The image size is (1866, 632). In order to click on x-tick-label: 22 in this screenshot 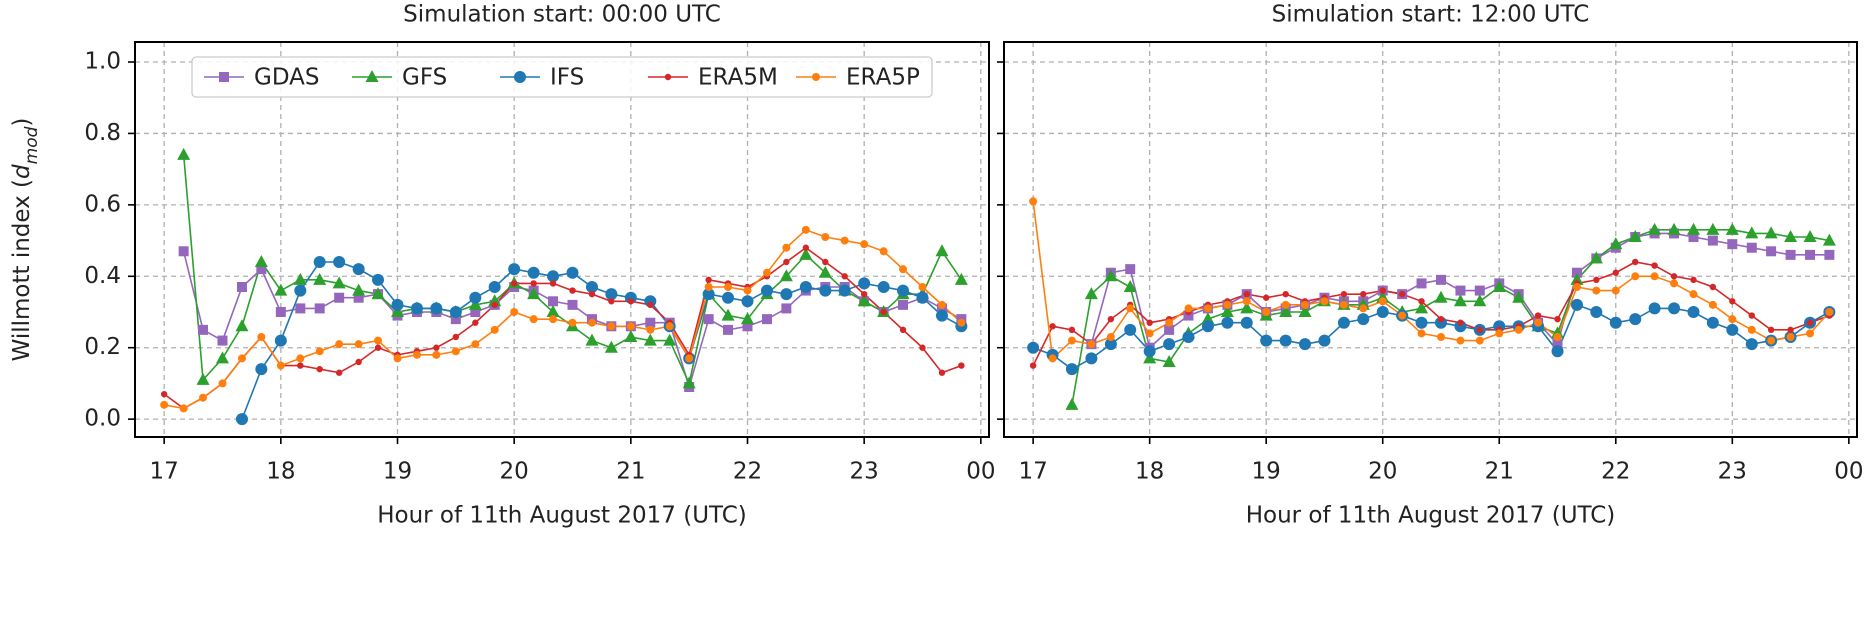, I will do `click(1615, 472)`.